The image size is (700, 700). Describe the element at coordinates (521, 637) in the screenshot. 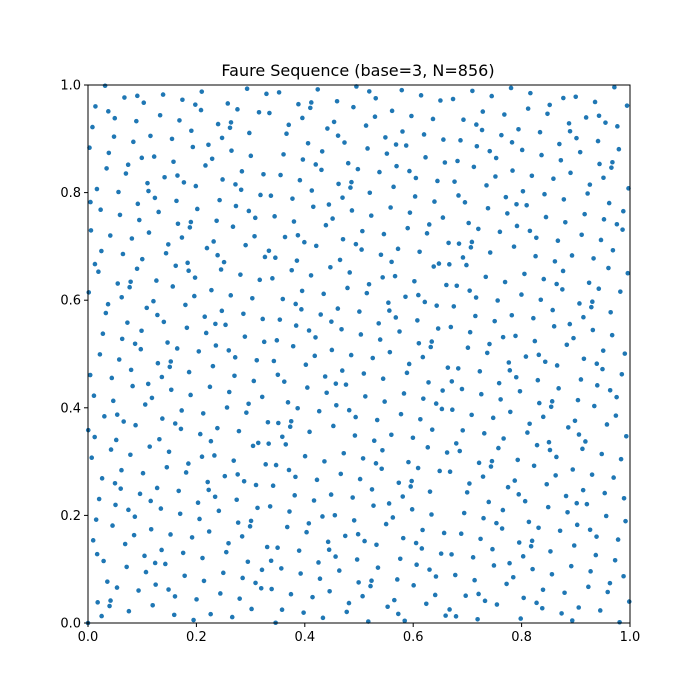

I see `x-tick-label: 0.8` at that location.